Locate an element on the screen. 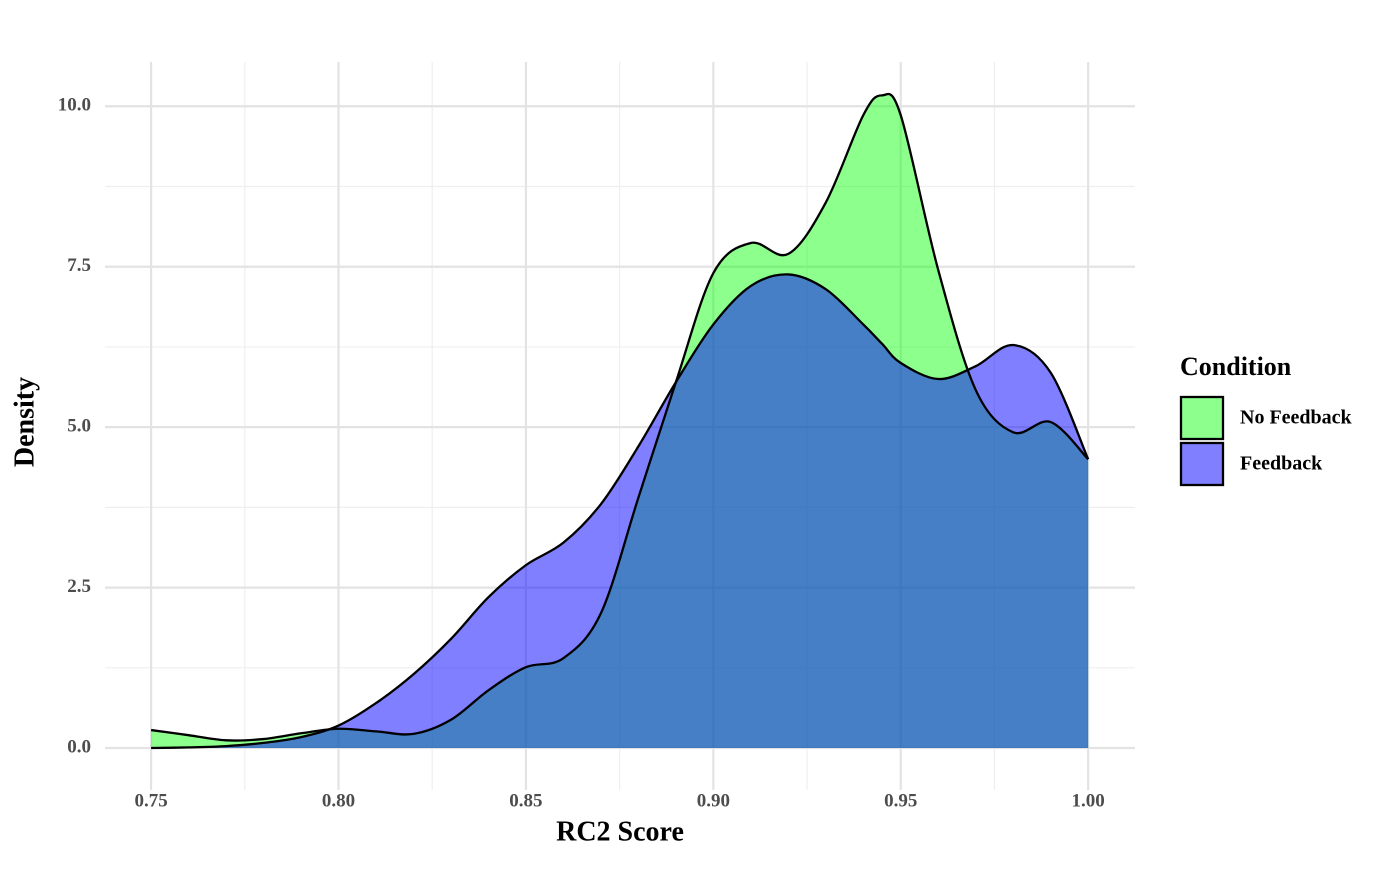 This screenshot has width=1400, height=870. y-tick-label: 0.0 is located at coordinates (79, 746).